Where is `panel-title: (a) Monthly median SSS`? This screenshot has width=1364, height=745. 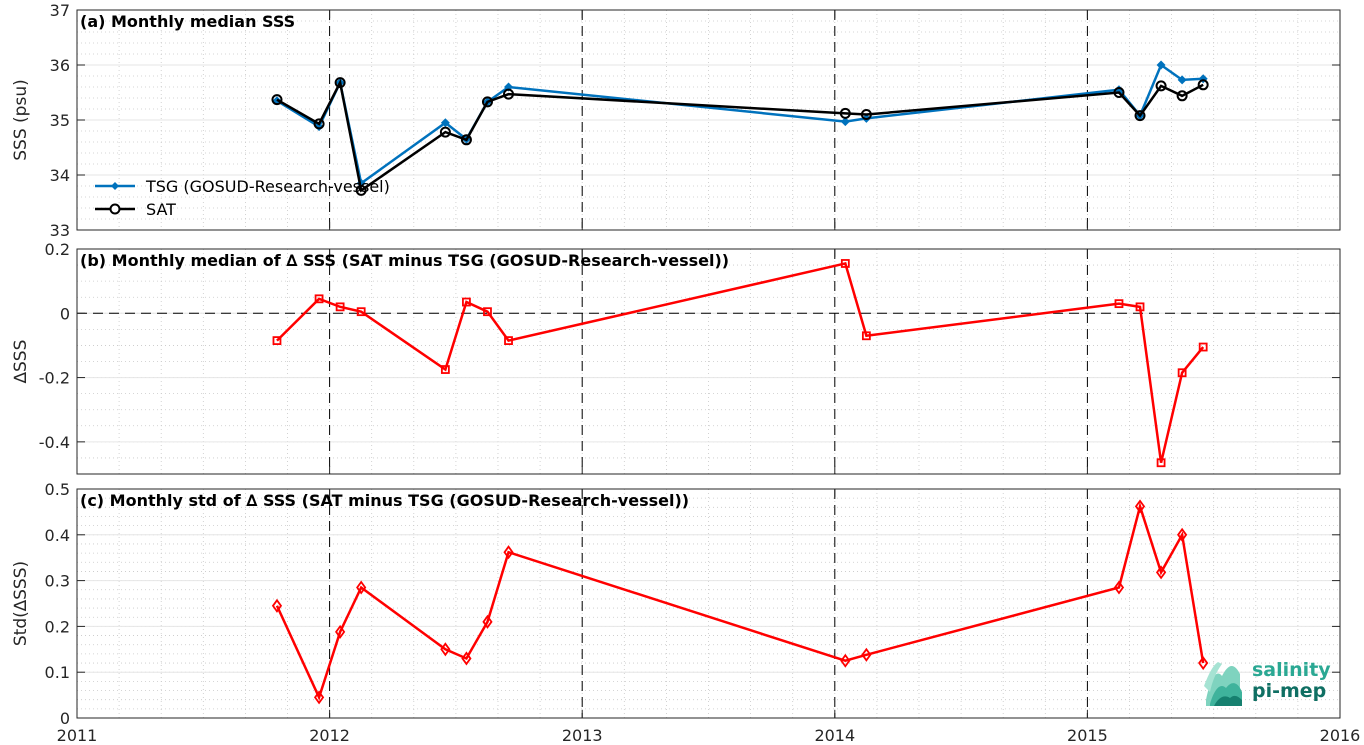
panel-title: (a) Monthly median SSS is located at coordinates (187, 21).